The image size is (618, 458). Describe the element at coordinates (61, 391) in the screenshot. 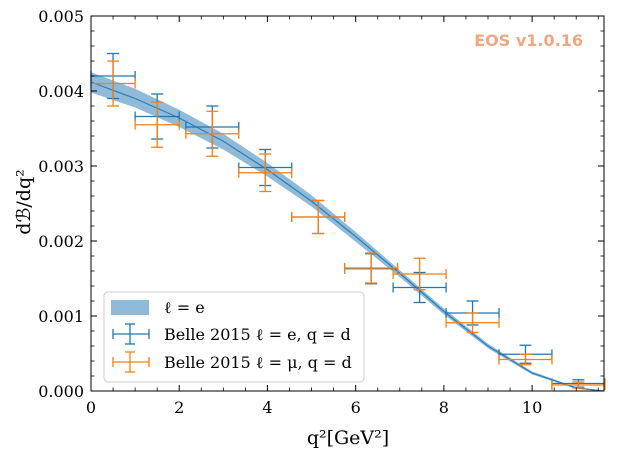

I see `y-tick-label: 0.000` at that location.